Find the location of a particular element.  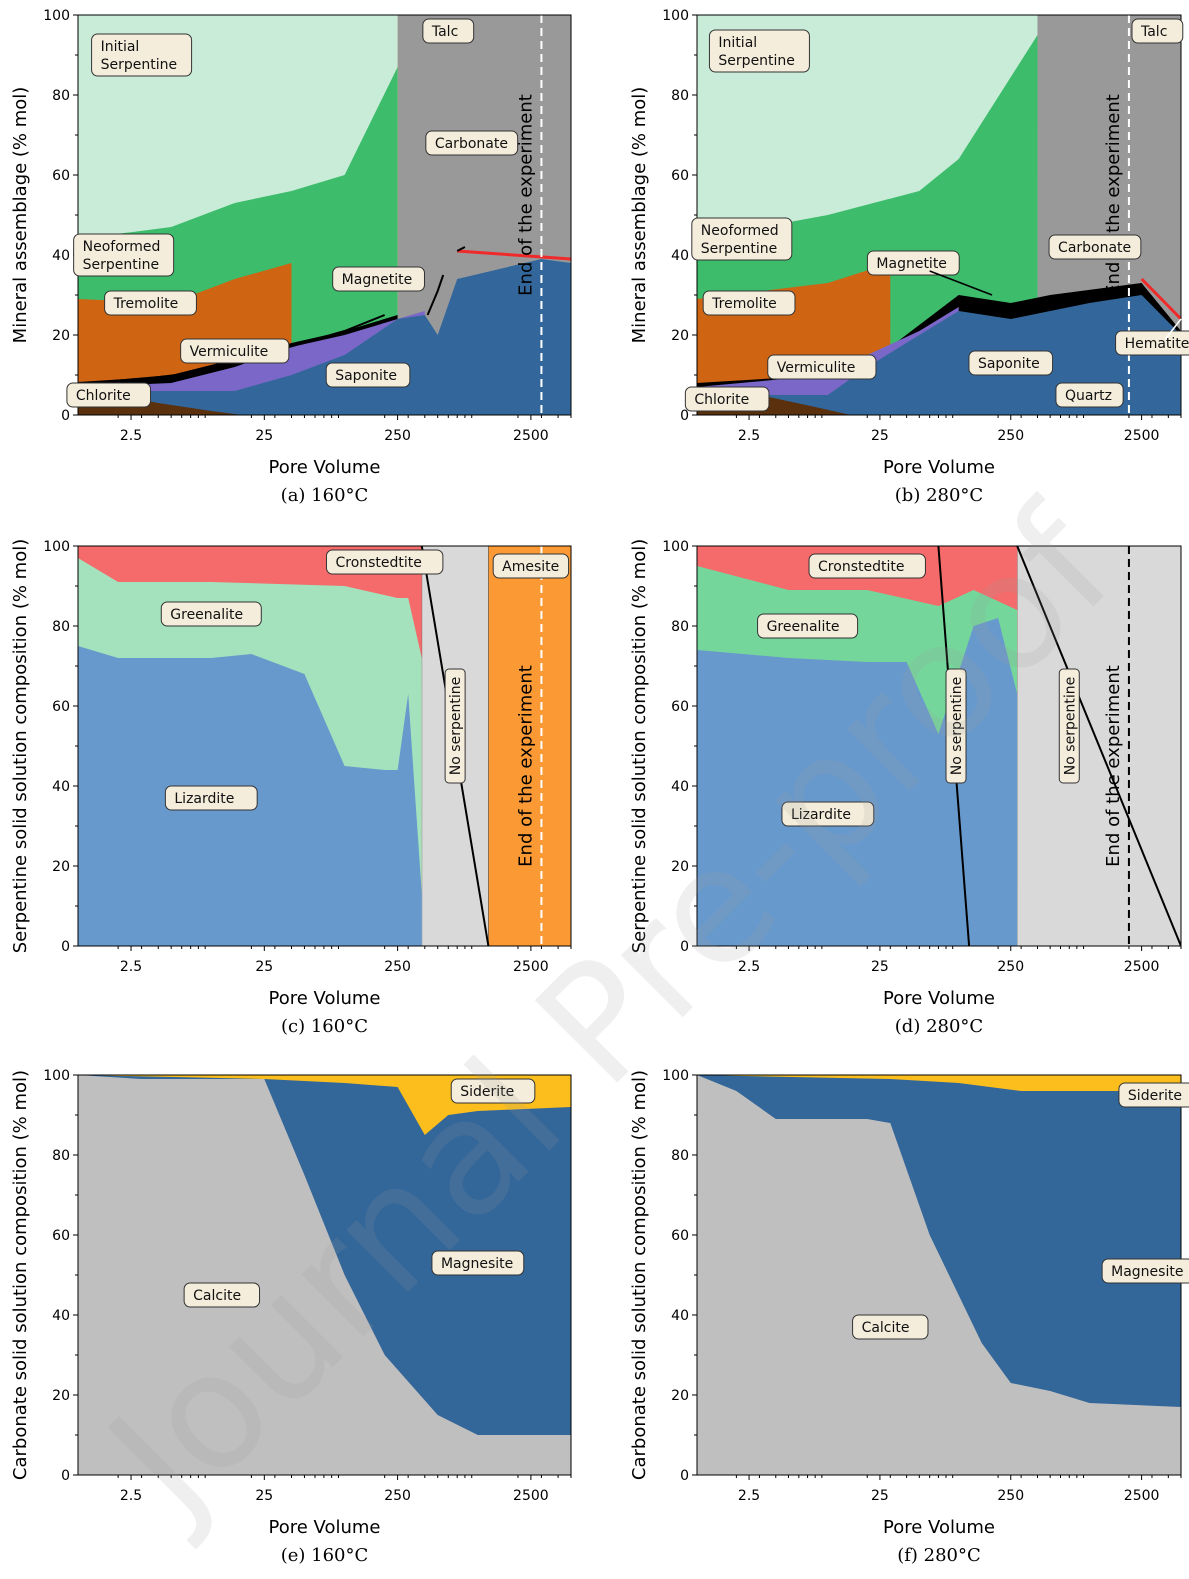

label-calcite: Calcite is located at coordinates (222, 1295).